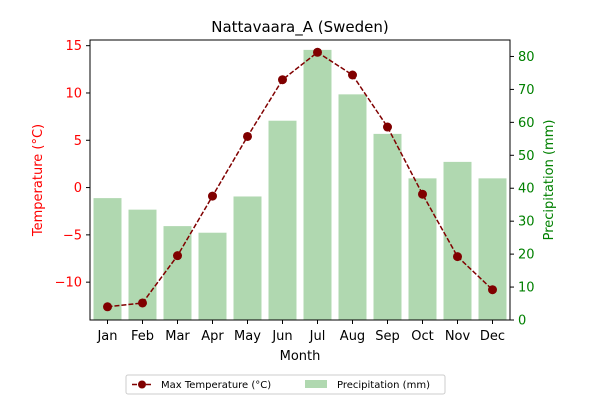  I want to click on temperature-point-apr, so click(212, 196).